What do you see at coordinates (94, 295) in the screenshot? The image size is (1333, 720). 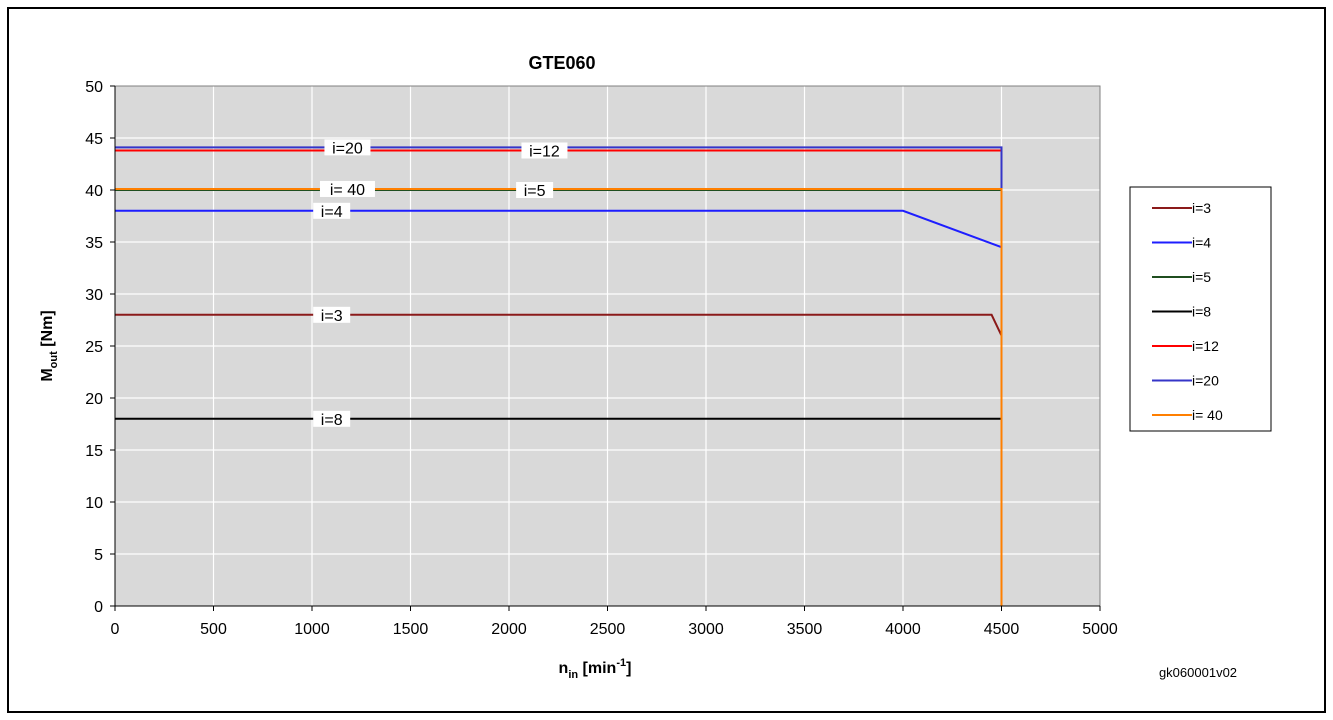 I see `y-tick-label: 30` at bounding box center [94, 295].